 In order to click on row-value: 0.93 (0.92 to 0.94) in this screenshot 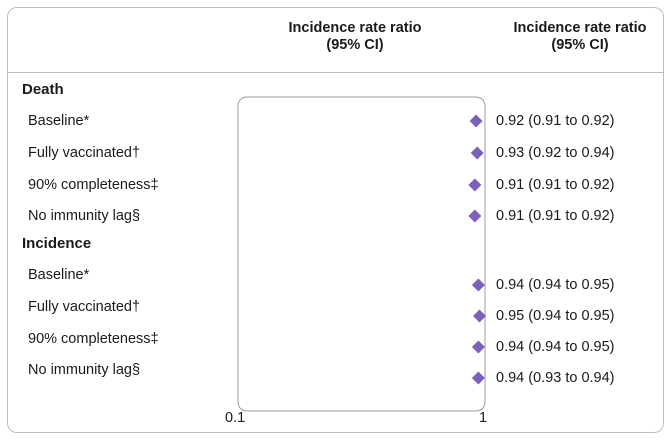, I will do `click(555, 153)`.